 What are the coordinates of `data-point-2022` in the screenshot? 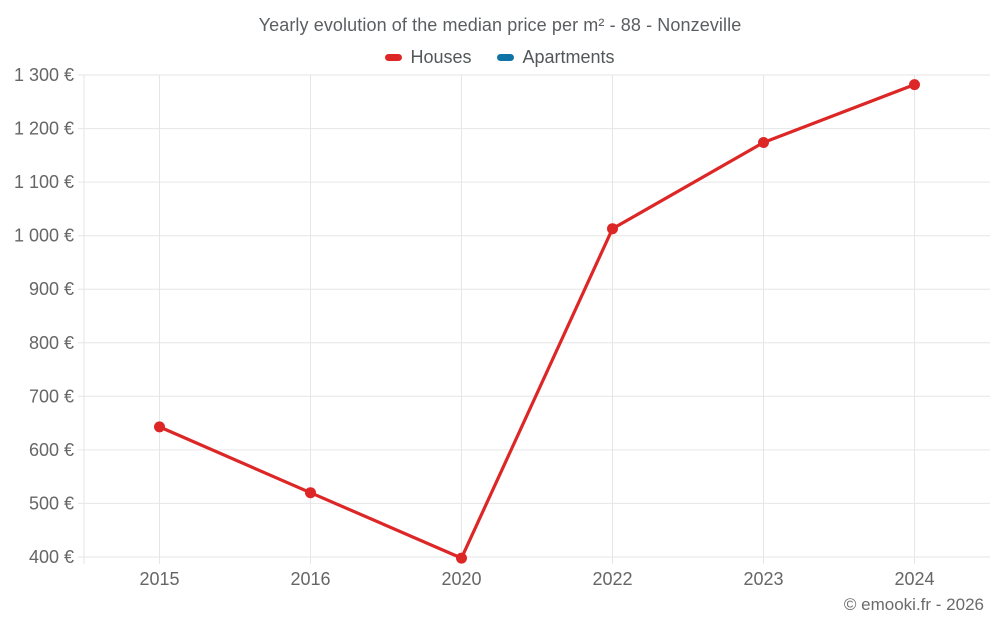 It's located at (612, 229).